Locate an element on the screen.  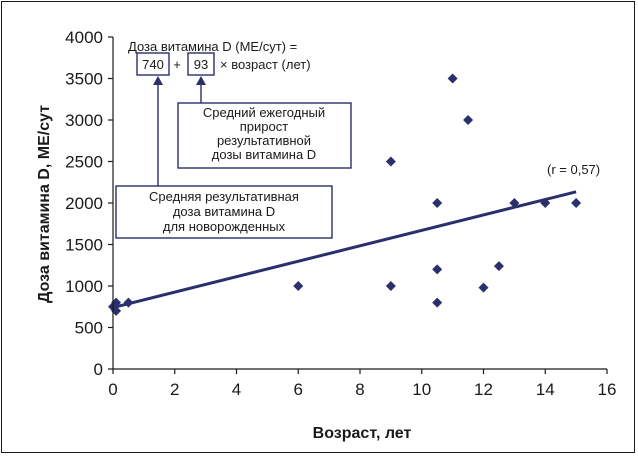
x-tick-label: 14 is located at coordinates (545, 389).